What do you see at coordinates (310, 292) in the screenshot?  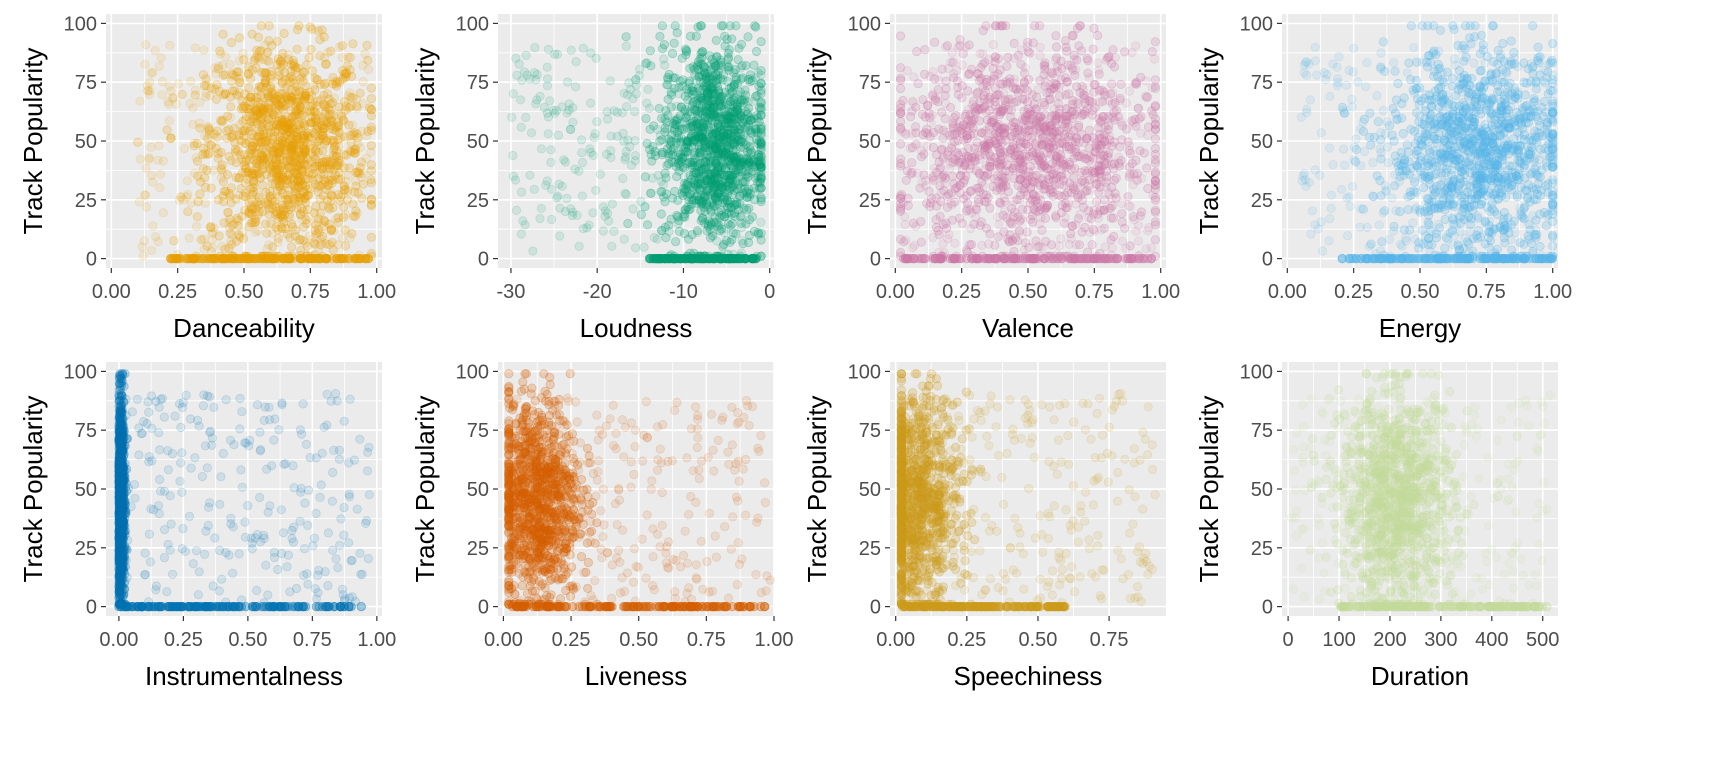 I see `x-tick-label: 0.75` at bounding box center [310, 292].